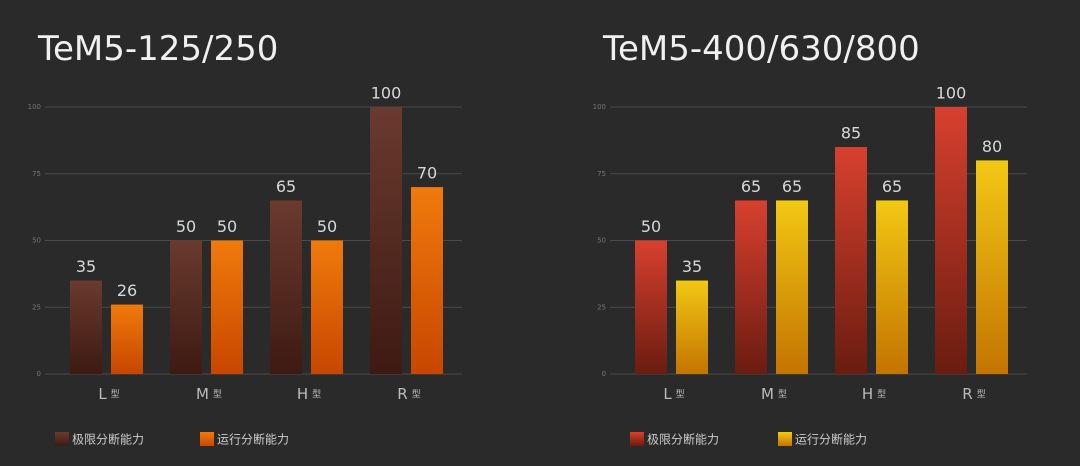 This screenshot has height=466, width=1080. I want to click on chart-title: TeM5-400/630/800, so click(761, 49).